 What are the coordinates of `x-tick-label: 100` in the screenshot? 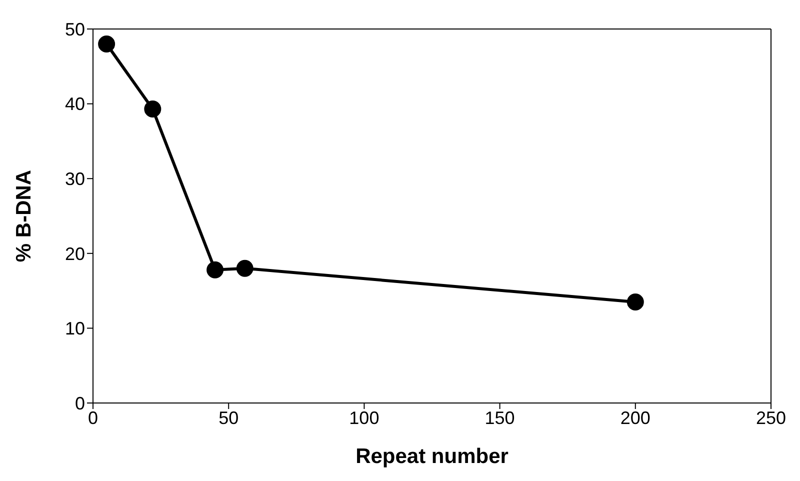 It's located at (364, 418).